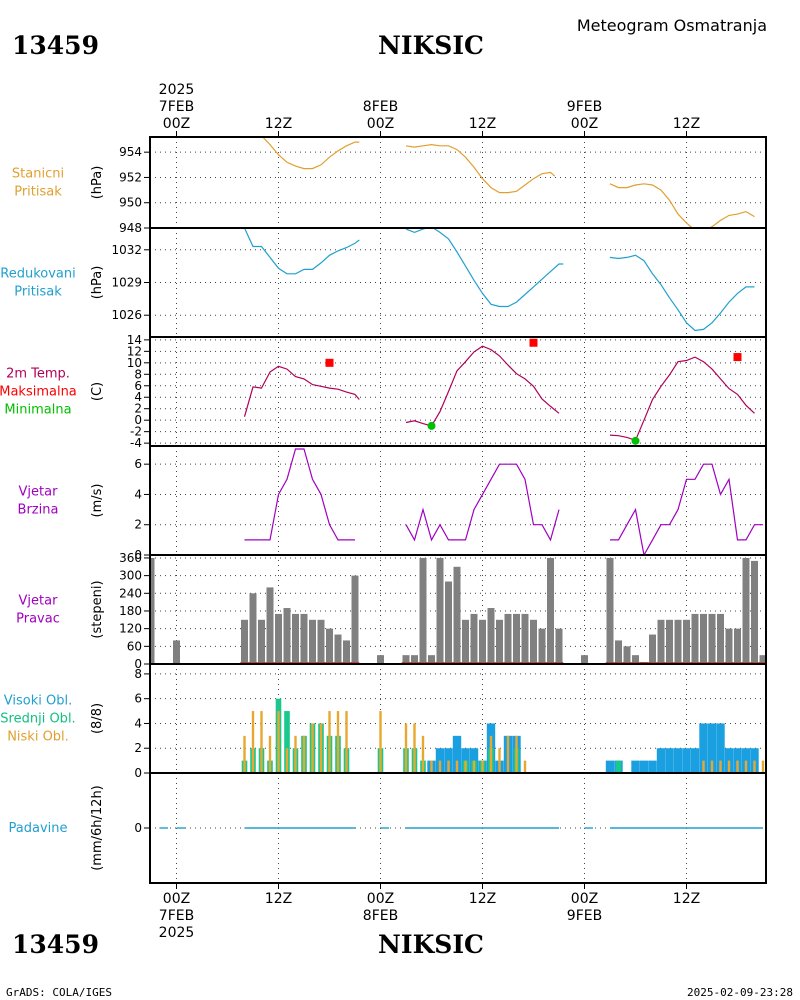  I want to click on top-time-label: 9FEB, so click(584, 107).